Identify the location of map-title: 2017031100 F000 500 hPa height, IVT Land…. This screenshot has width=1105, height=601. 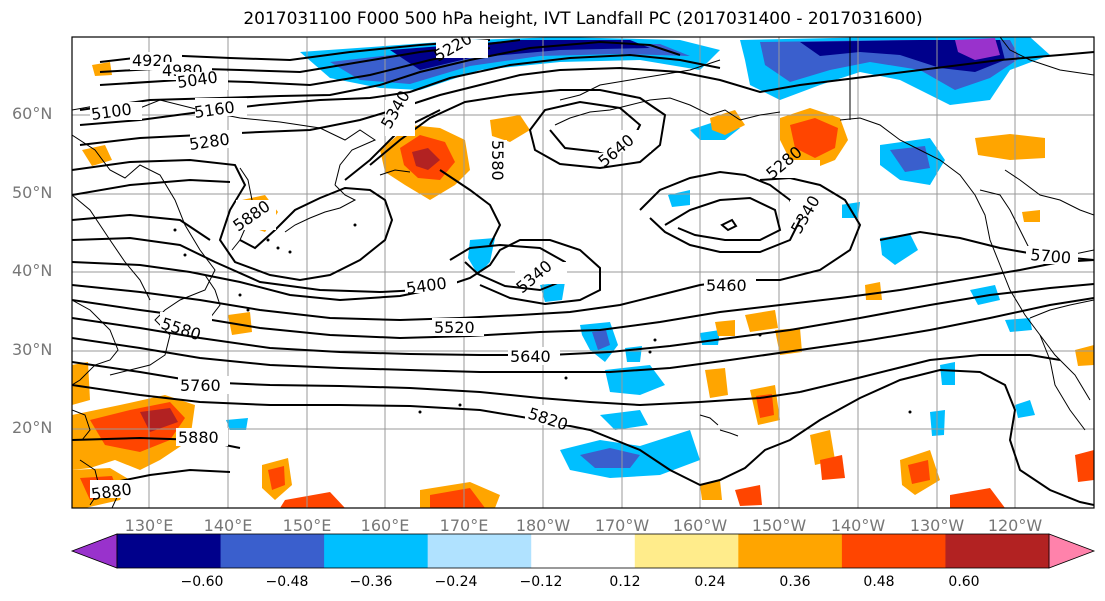
(583, 19).